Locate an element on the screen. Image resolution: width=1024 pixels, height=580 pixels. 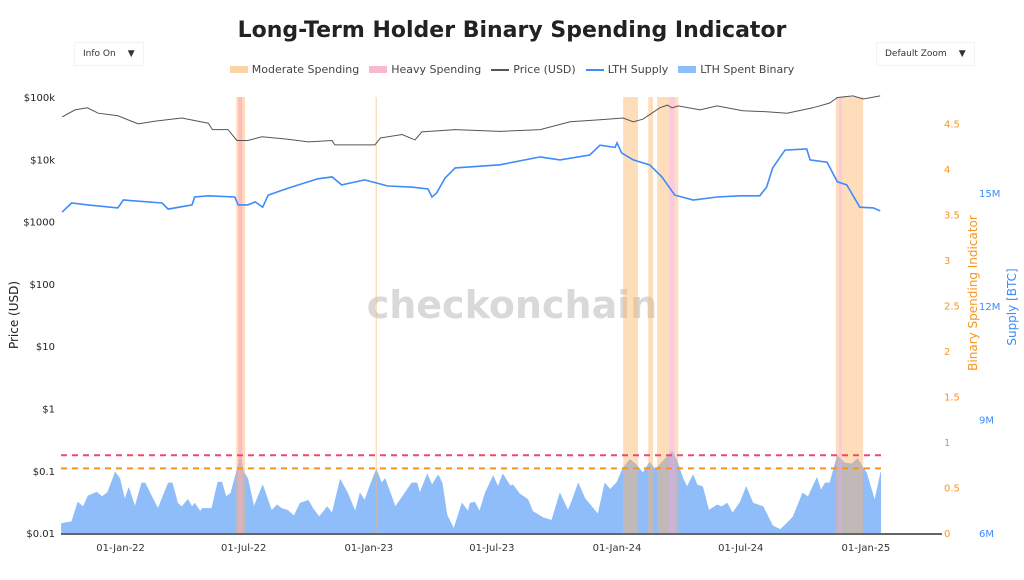
legend-label: Price (USD) is located at coordinates (544, 69).